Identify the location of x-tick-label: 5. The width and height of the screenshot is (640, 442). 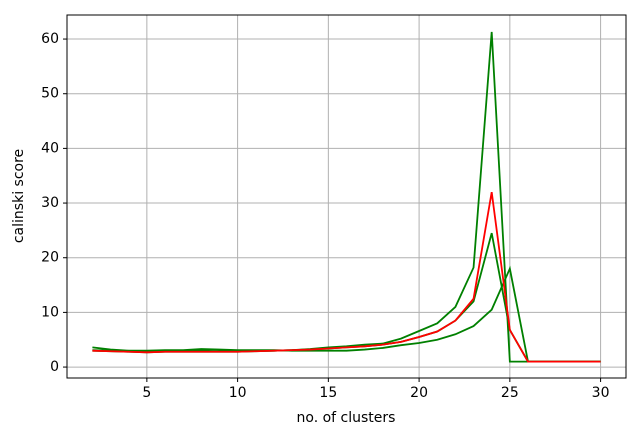
(146, 393).